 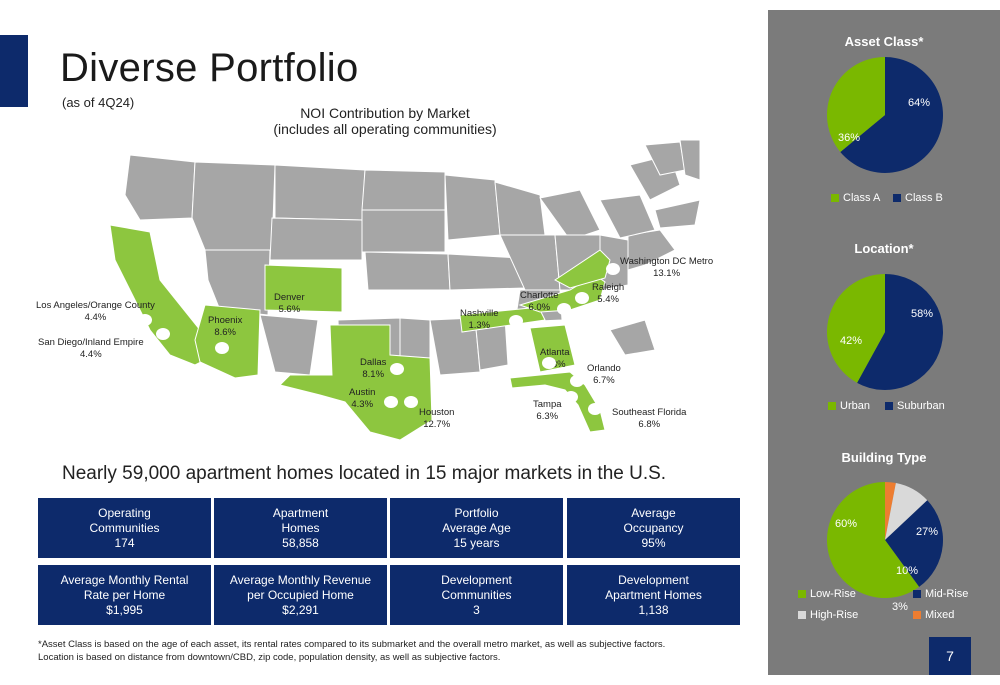 I want to click on market-label-tampa: Tampa 6.3%, so click(x=547, y=411).